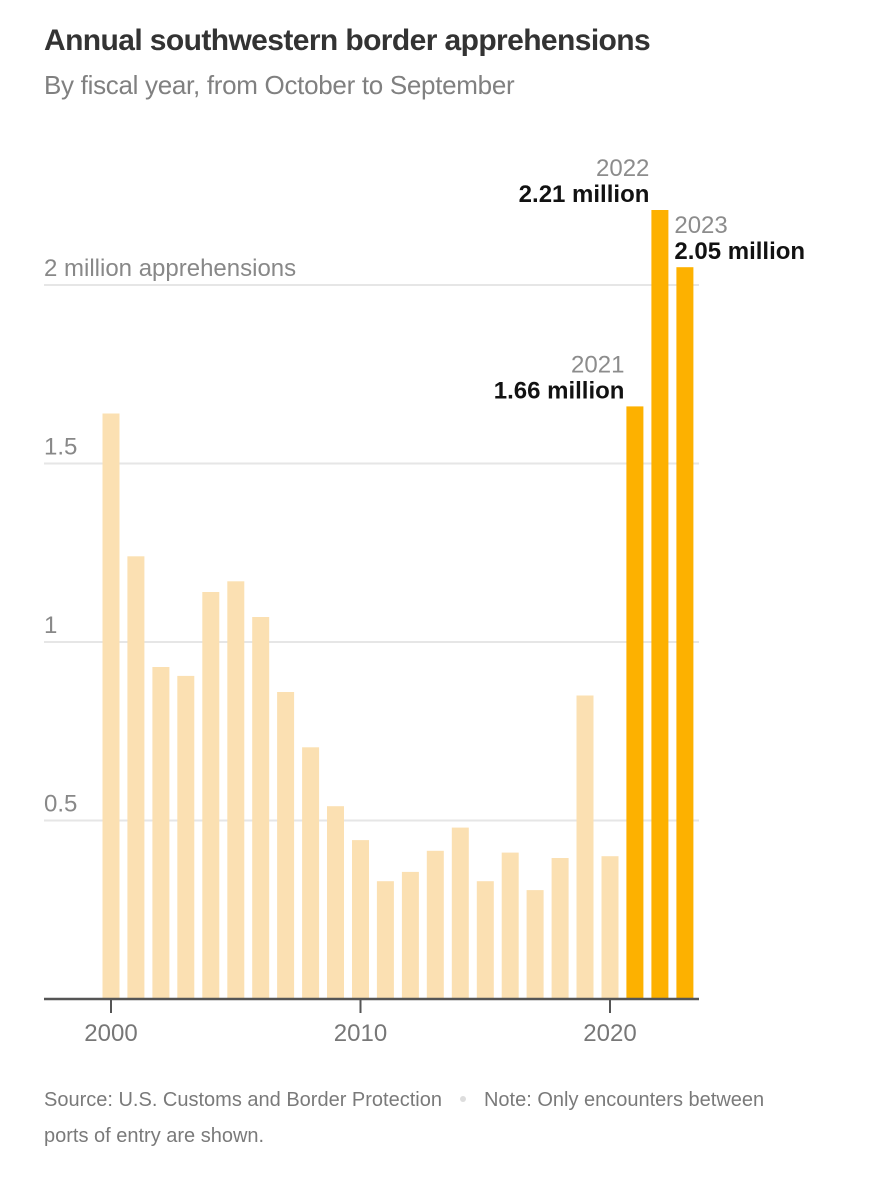 This screenshot has height=1200, width=889. Describe the element at coordinates (462, 1099) in the screenshot. I see `separator-dot-icon` at that location.